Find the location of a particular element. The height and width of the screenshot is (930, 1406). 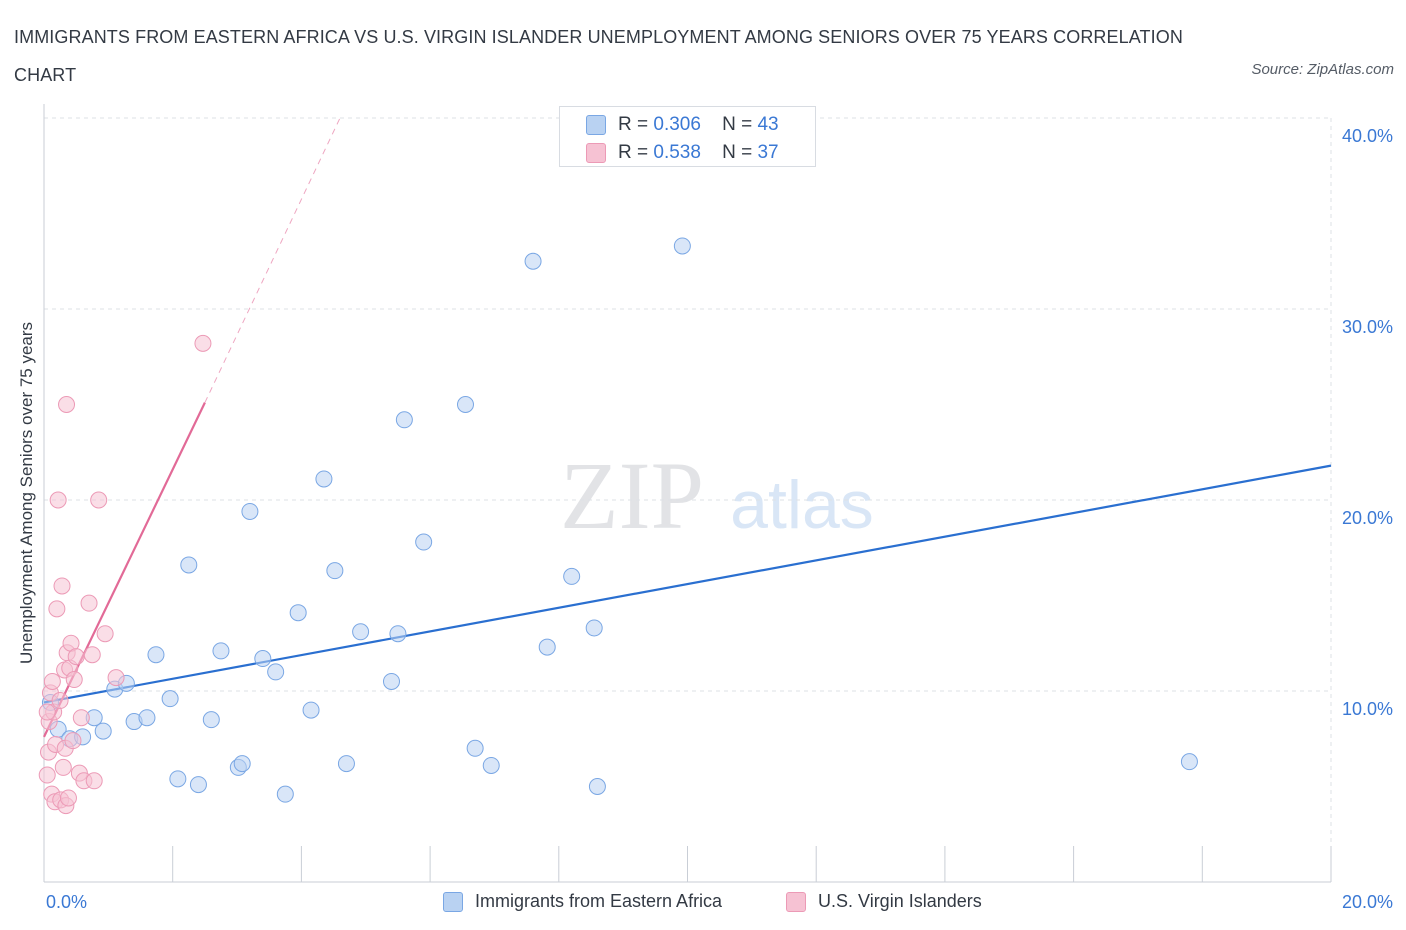

y-tick-label: 10.0% is located at coordinates (1367, 709).